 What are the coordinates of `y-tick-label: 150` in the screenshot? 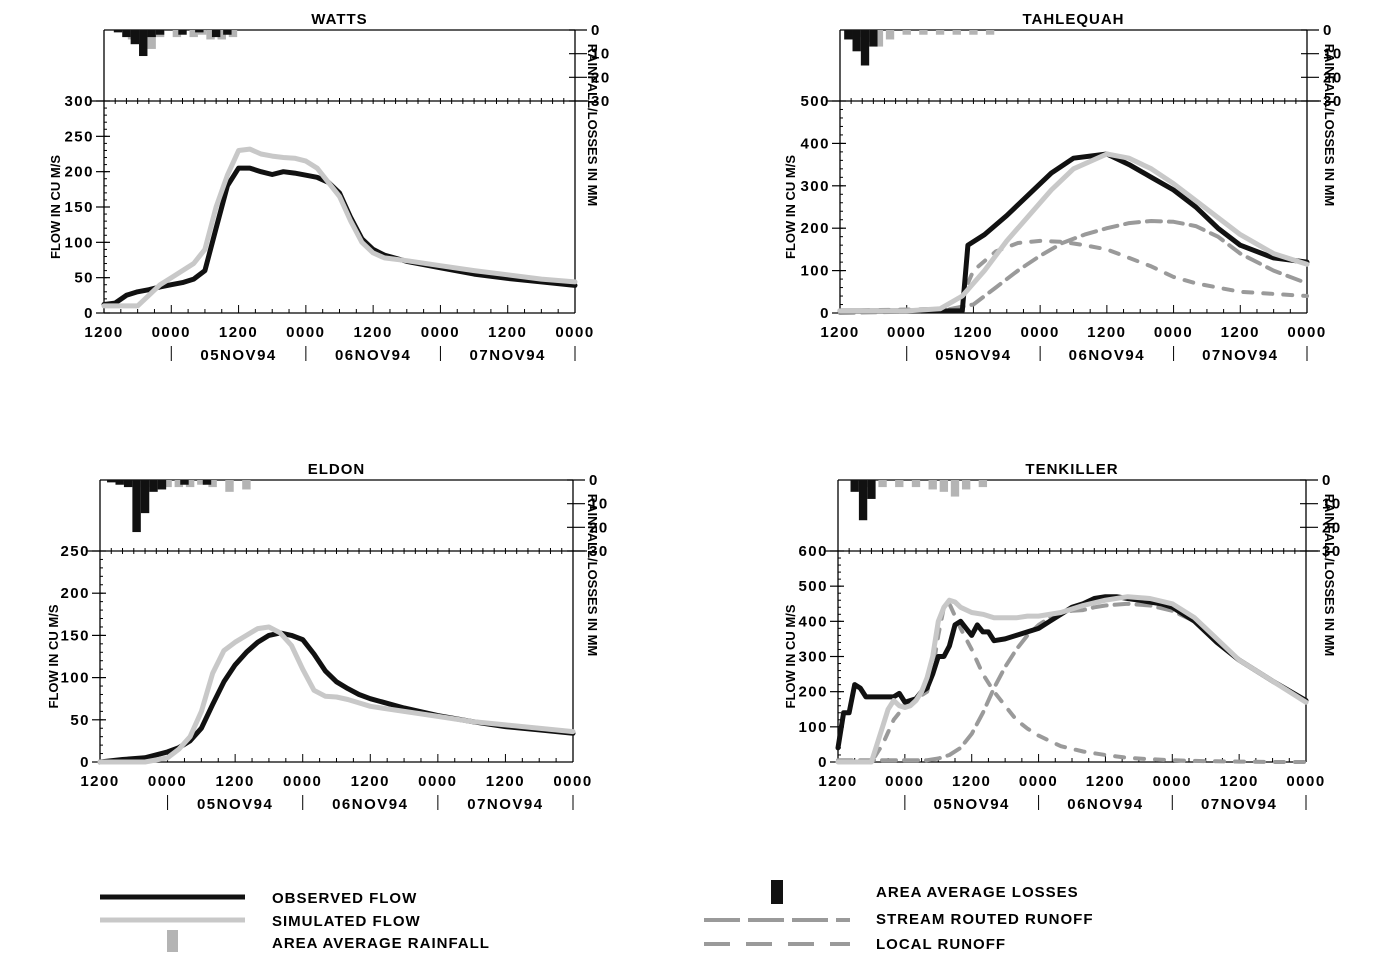 It's located at (79, 207).